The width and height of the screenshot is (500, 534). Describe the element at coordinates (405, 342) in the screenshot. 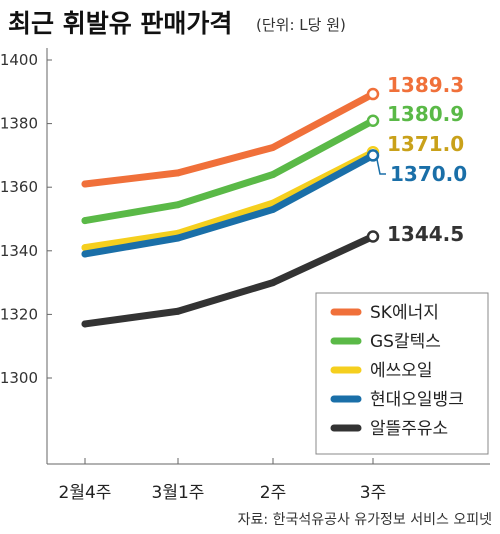

I see `legend-label: GS칼텍스` at that location.